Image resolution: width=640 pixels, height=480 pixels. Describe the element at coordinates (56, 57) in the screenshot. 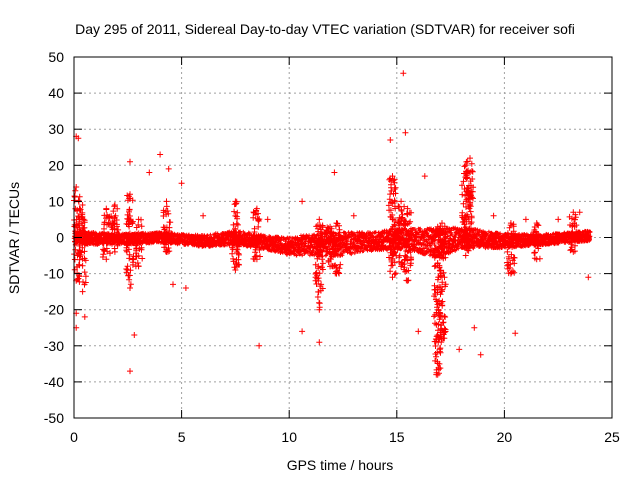

I see `y-tick-label: 50` at that location.